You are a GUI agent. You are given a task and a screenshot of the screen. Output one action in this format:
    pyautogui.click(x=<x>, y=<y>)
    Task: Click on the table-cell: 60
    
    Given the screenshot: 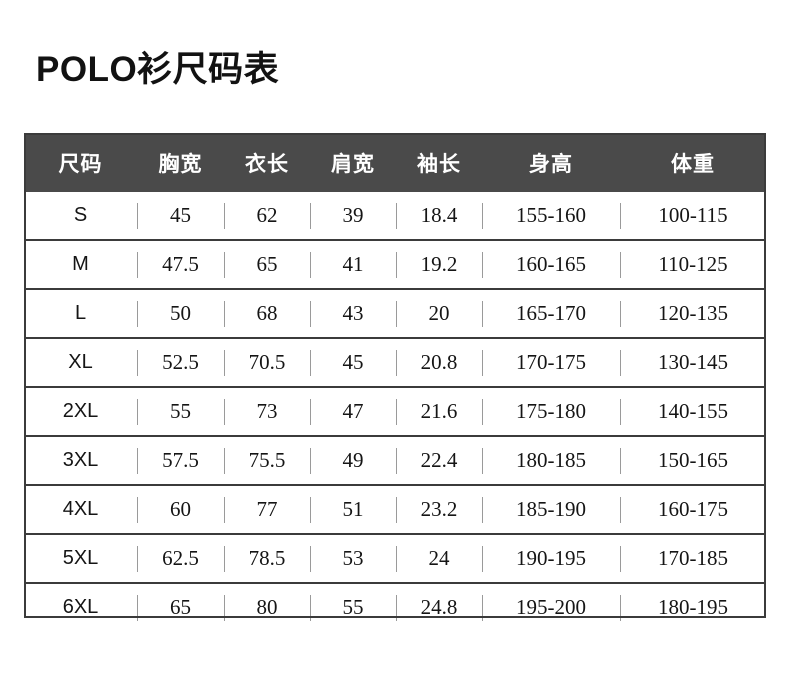 What is the action you would take?
    pyautogui.click(x=180, y=509)
    